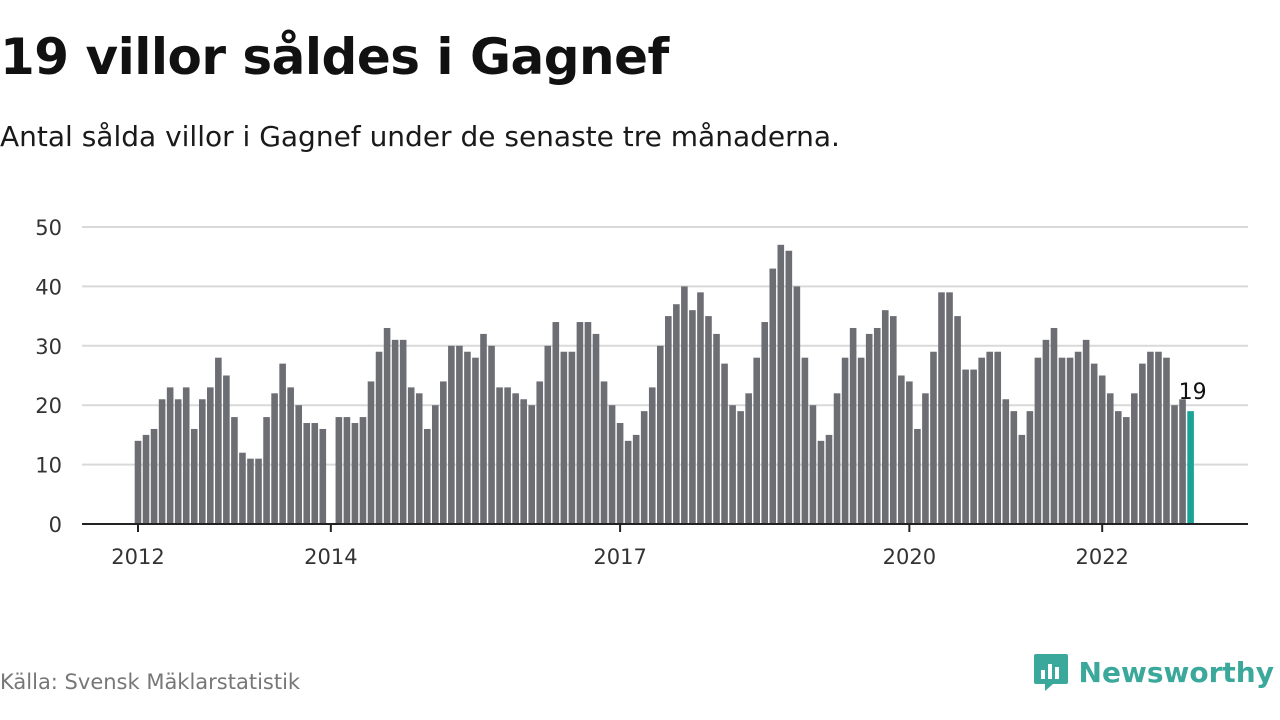 Image resolution: width=1280 pixels, height=720 pixels. Describe the element at coordinates (1193, 392) in the screenshot. I see `highlight-value-label: 19` at that location.